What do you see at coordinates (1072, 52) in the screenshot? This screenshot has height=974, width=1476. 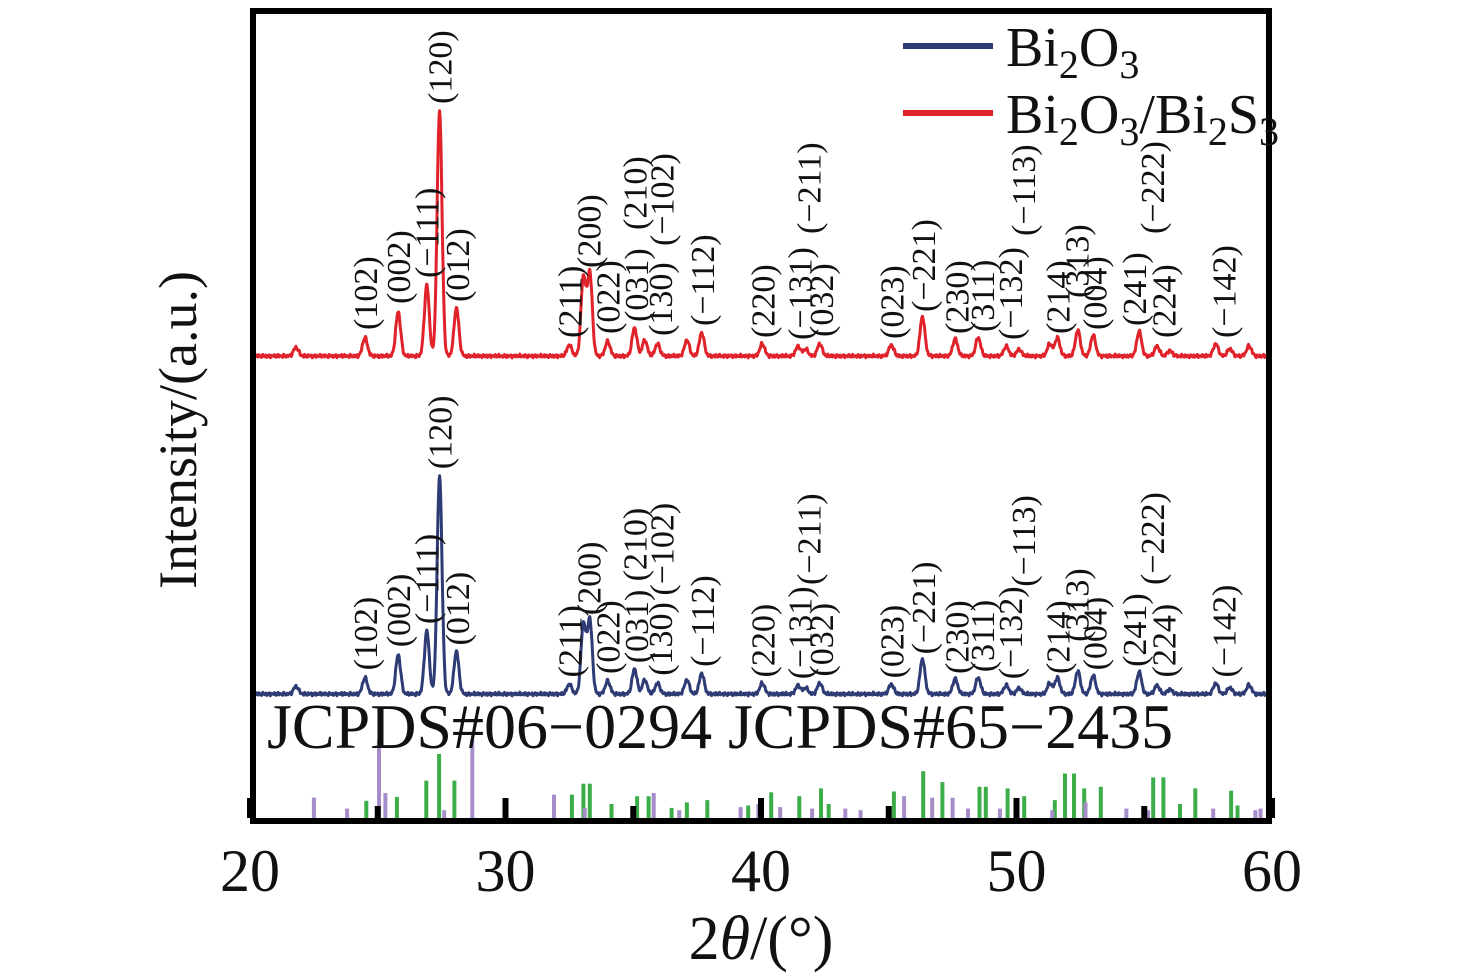 I see `legend-label-bi2o3: Bi2O3` at bounding box center [1072, 52].